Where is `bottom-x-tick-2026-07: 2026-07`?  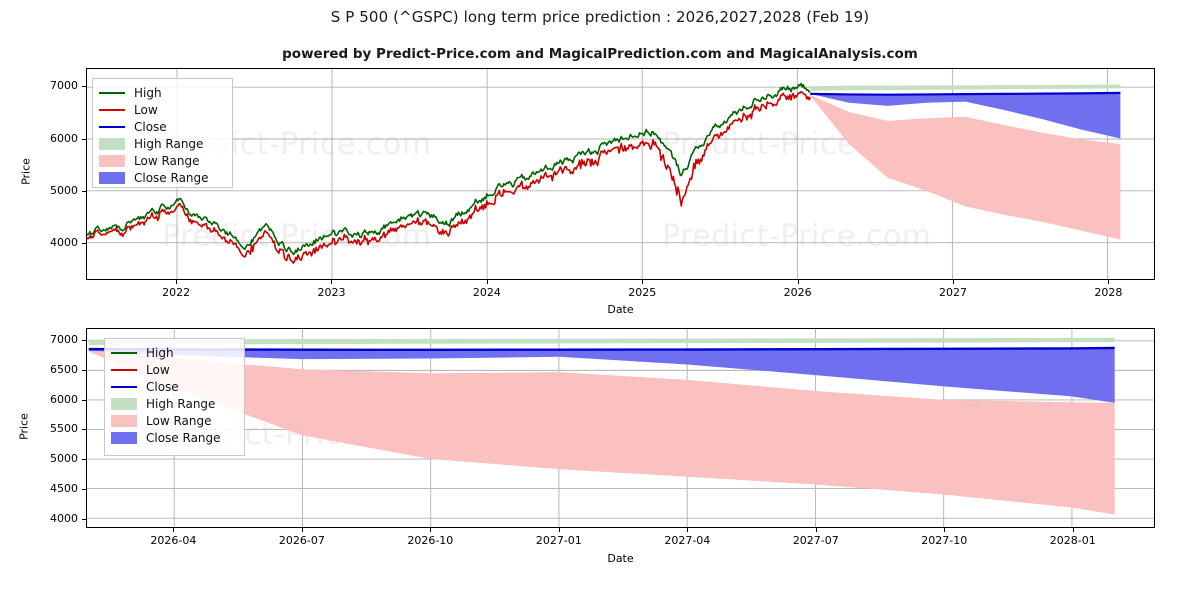
bottom-x-tick-2026-07: 2026-07 is located at coordinates (301, 540).